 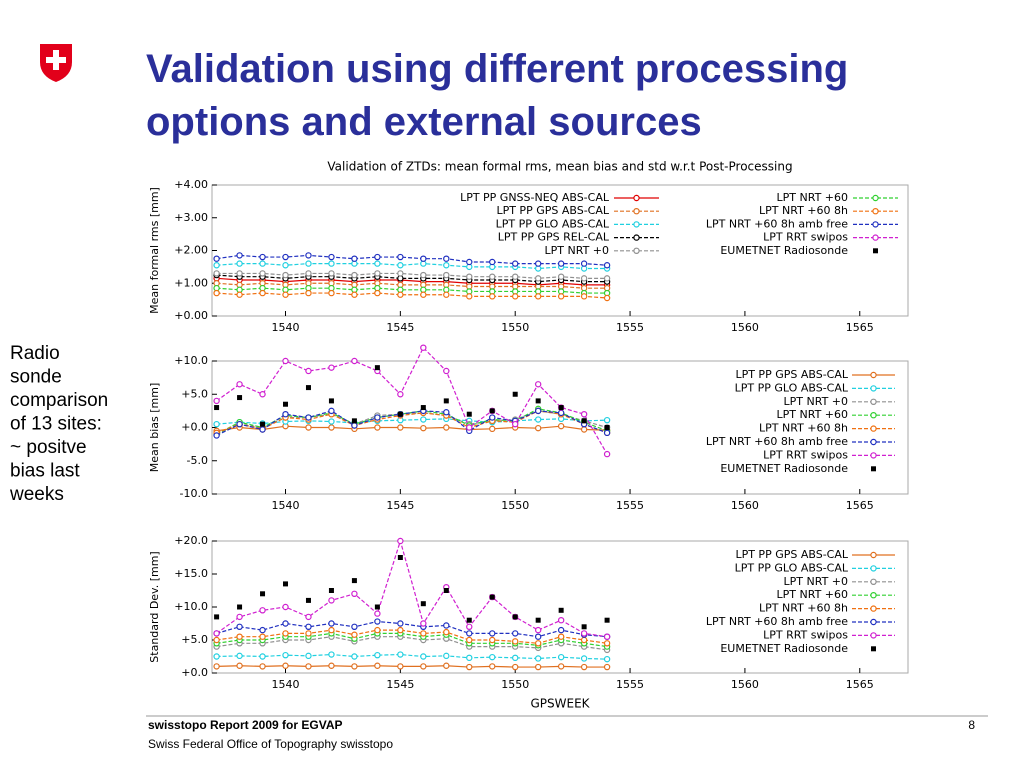 I want to click on legend-label: LPT PP GLO ABS-CAL, so click(x=553, y=223).